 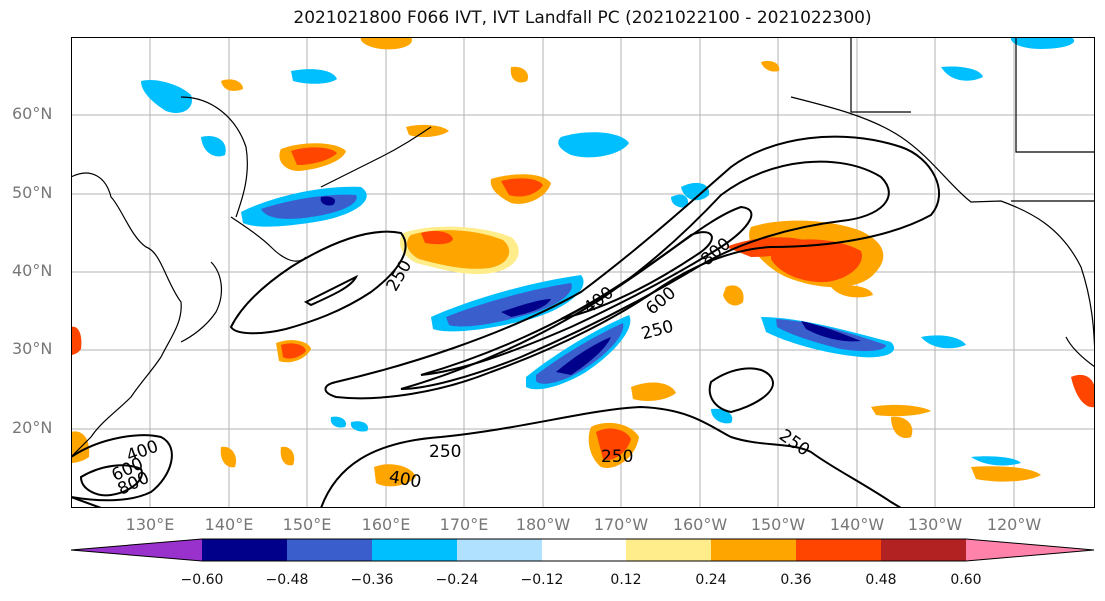 I want to click on colorbar-tick: −0.60, so click(x=202, y=580).